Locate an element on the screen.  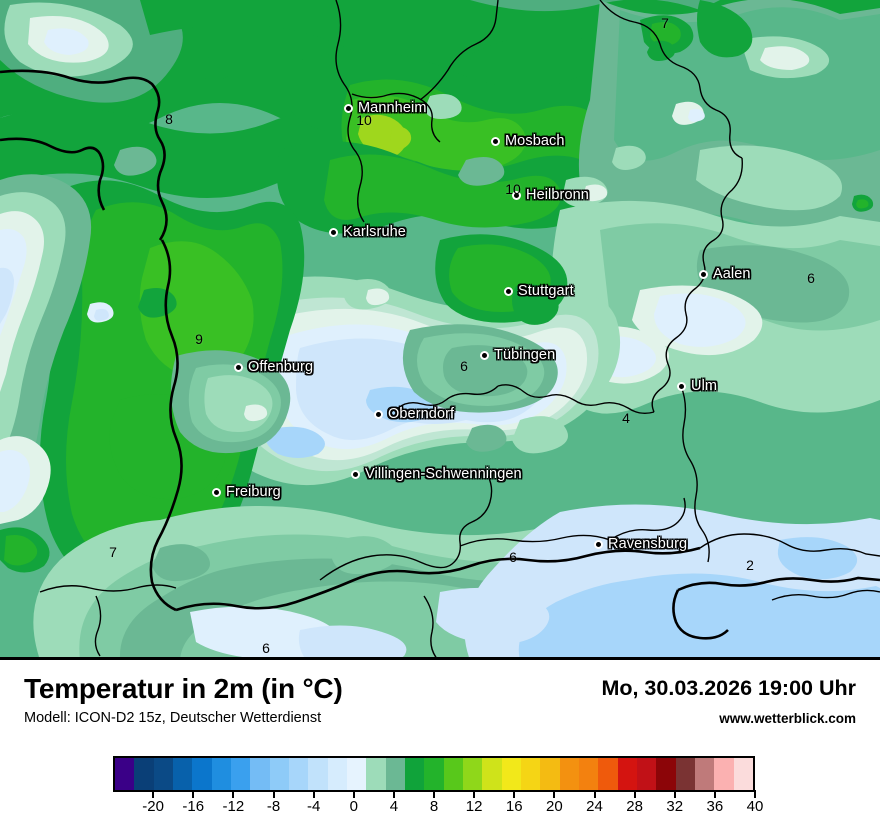
colorbar-tick-label: 8 is located at coordinates (434, 806).